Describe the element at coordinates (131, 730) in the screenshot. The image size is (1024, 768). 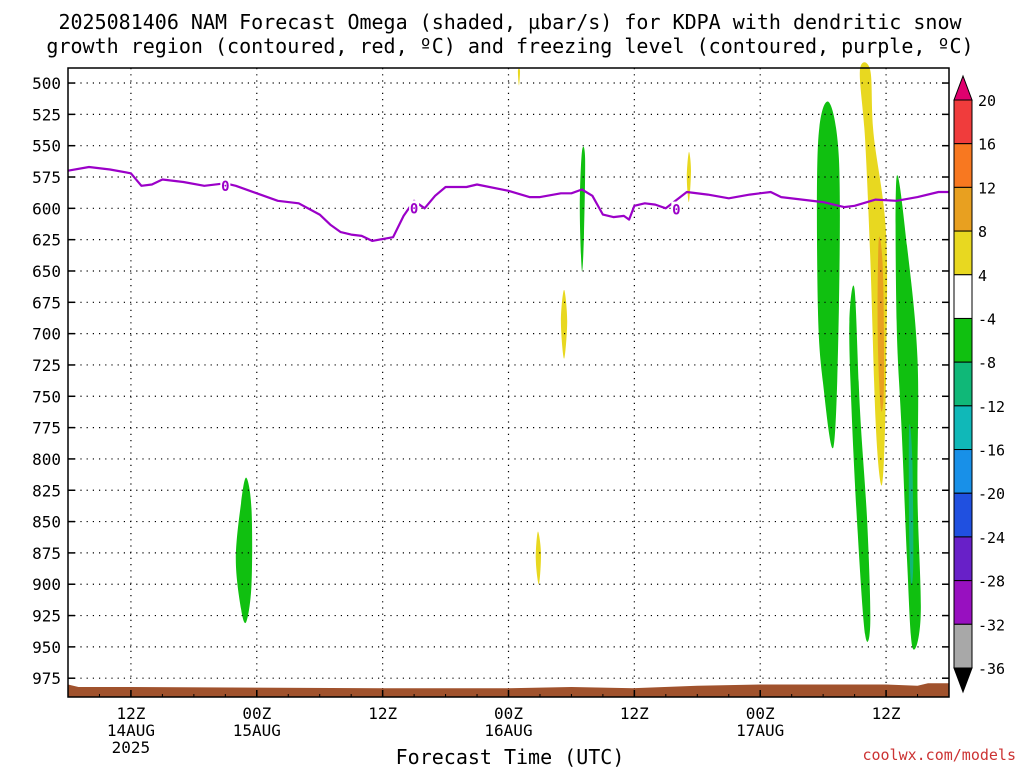
I see `x-tick-label-14AUG: 14AUG` at that location.